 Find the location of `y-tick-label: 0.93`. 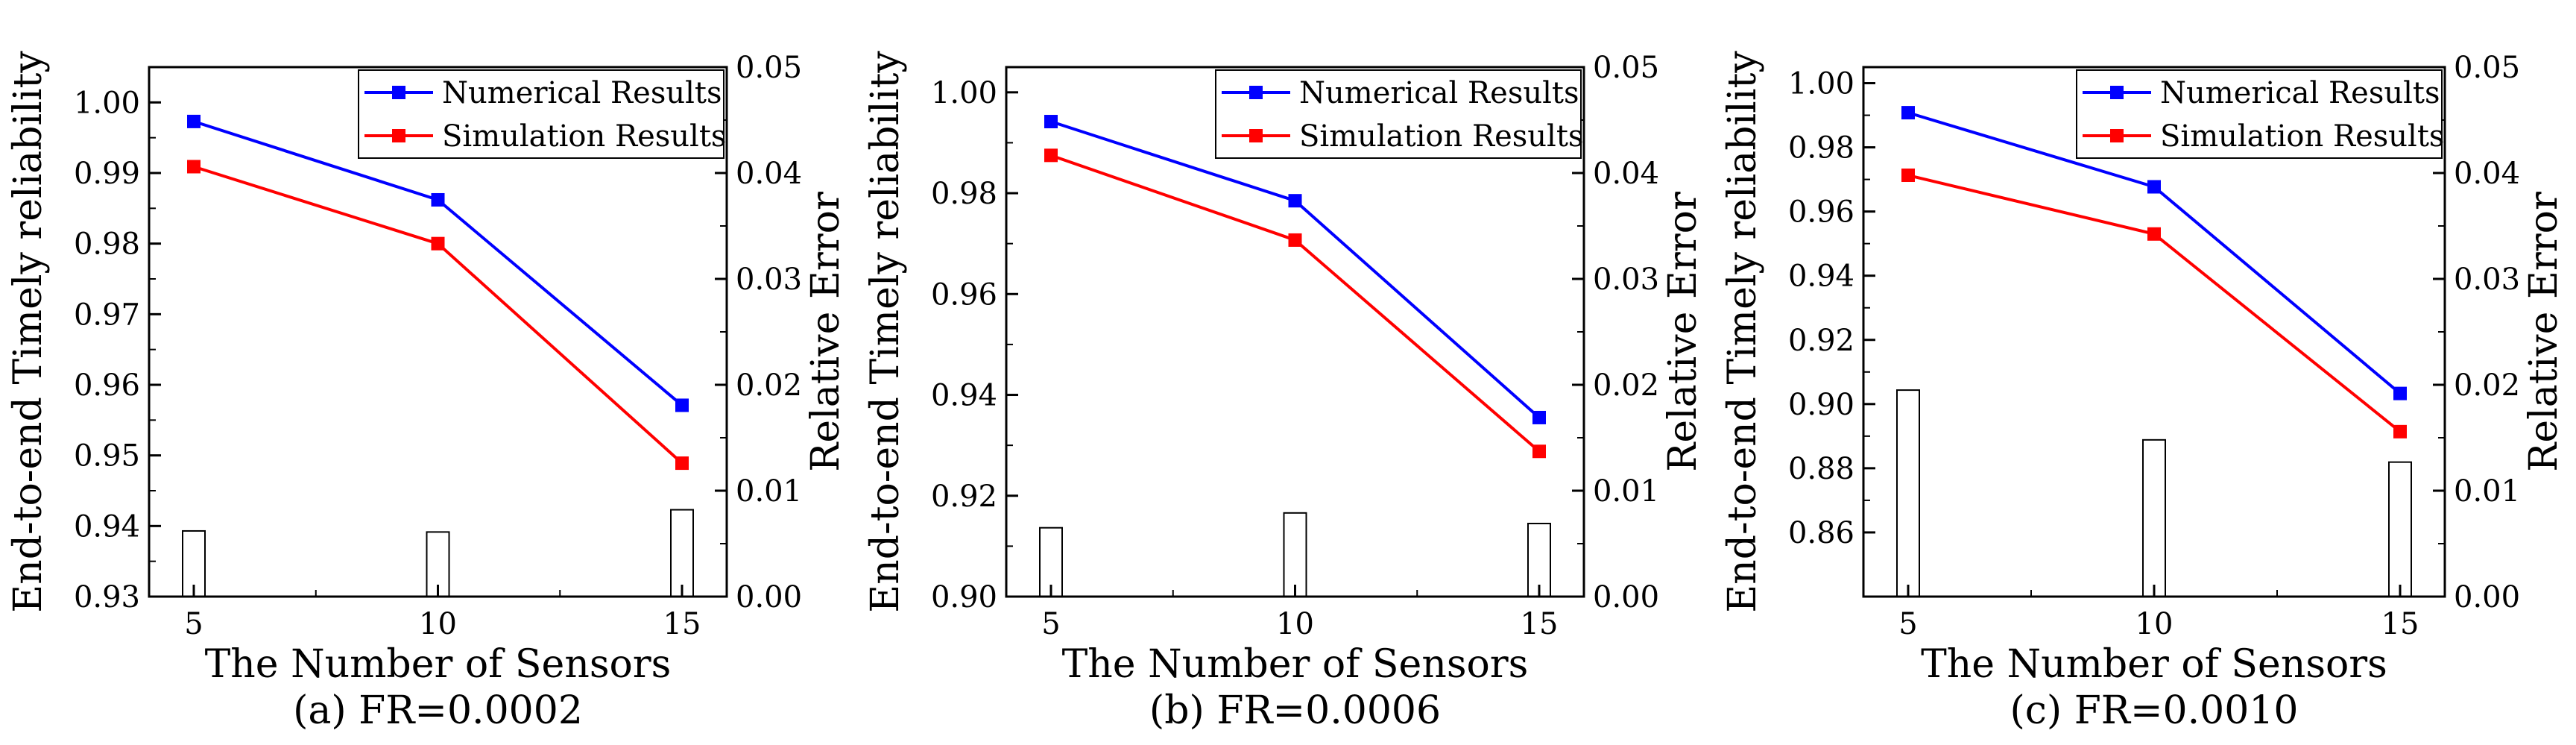

y-tick-label: 0.93 is located at coordinates (107, 597).